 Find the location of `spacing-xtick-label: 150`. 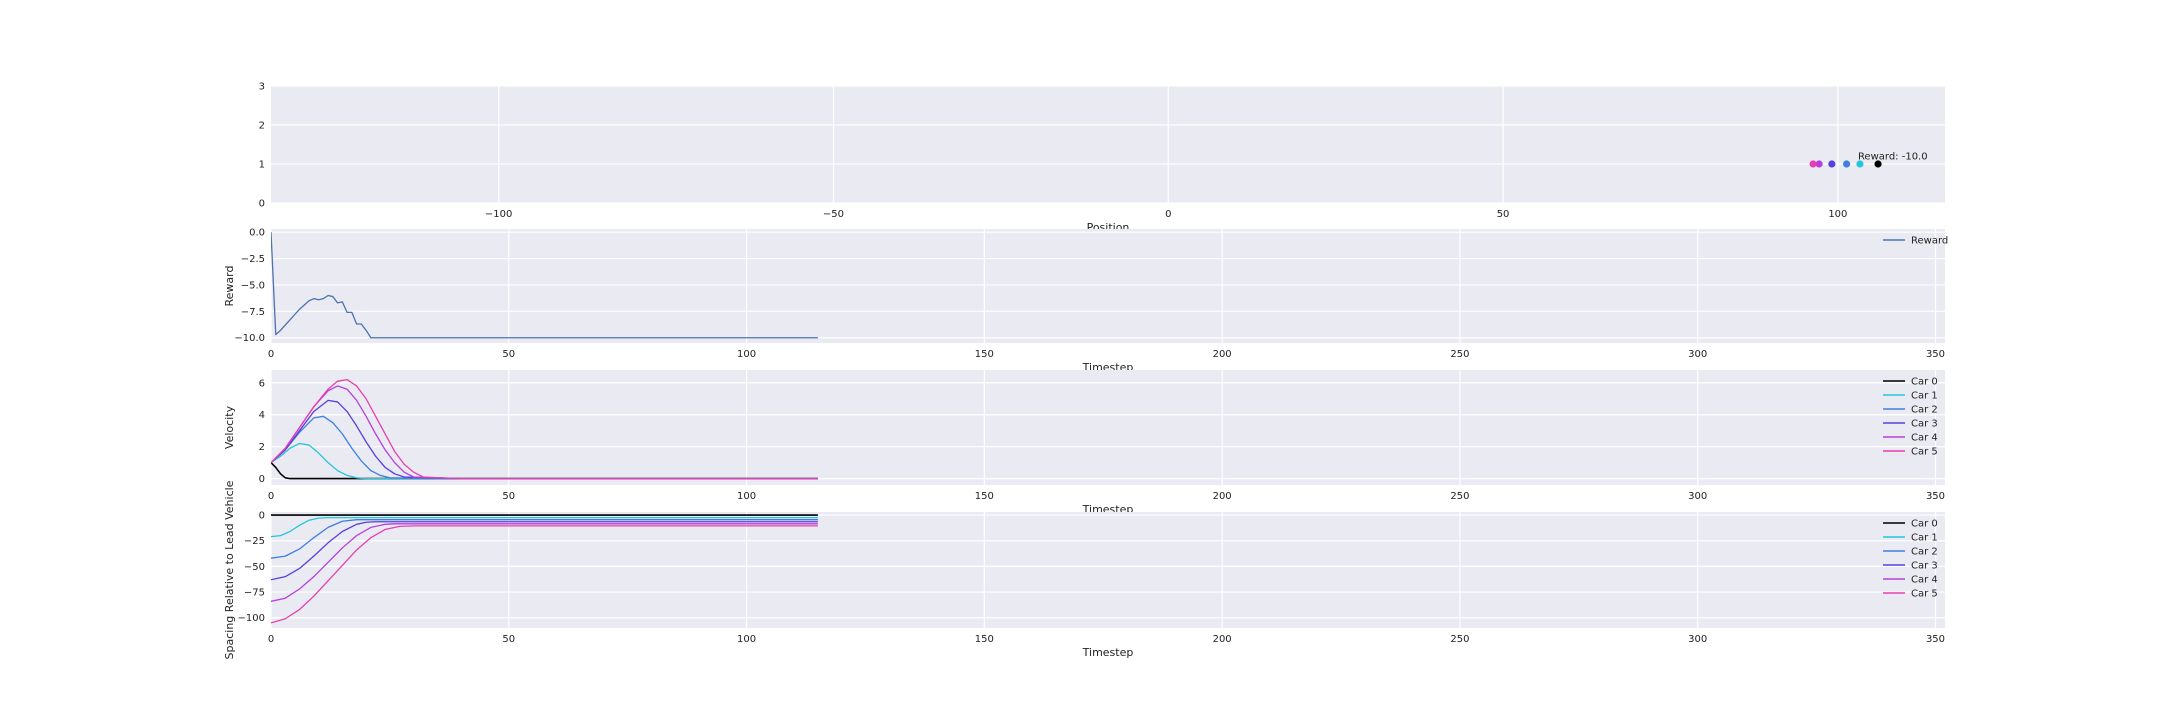

spacing-xtick-label: 150 is located at coordinates (984, 639).